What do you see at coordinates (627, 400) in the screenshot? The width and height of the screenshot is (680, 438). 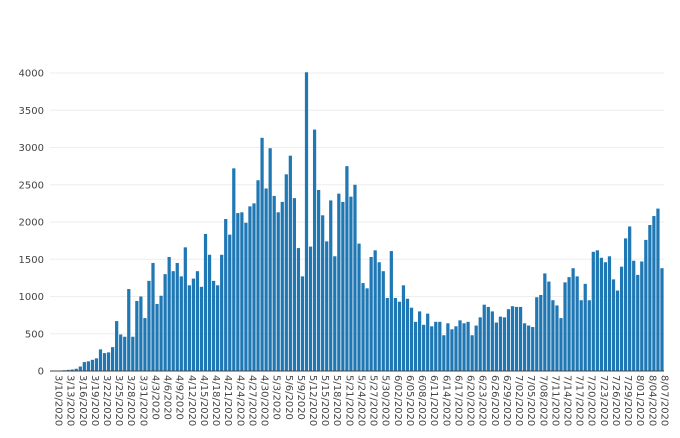 I see `x-tick-label: 7/29/2020` at bounding box center [627, 400].